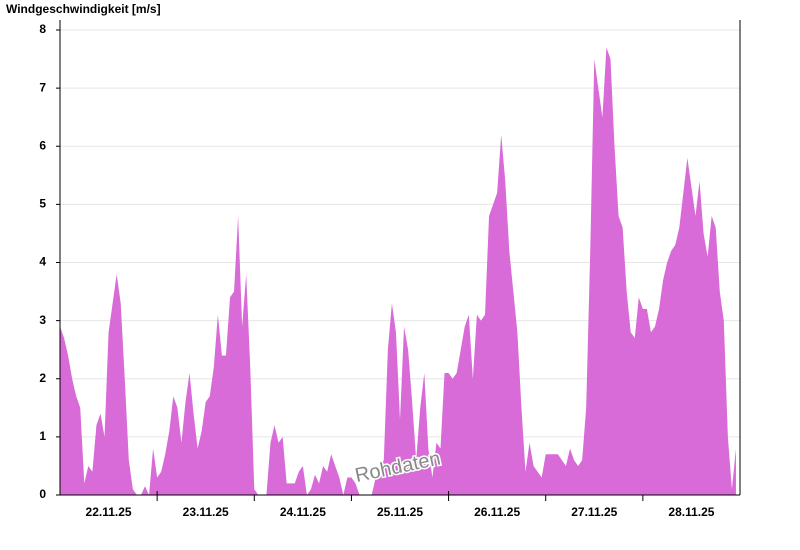 This screenshot has width=800, height=550. What do you see at coordinates (42, 320) in the screenshot?
I see `y-tick-label: 3` at bounding box center [42, 320].